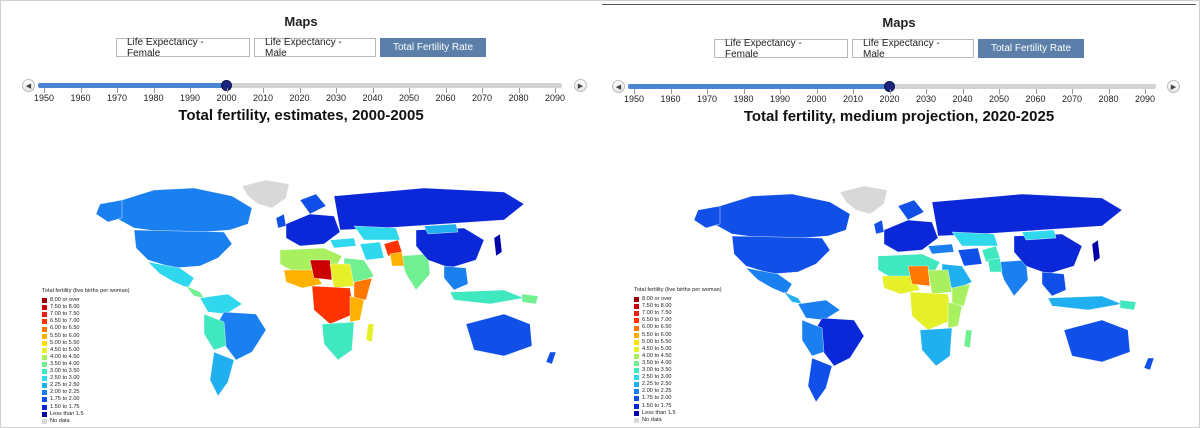 Image resolution: width=1200 pixels, height=428 pixels. What do you see at coordinates (441, 229) in the screenshot?
I see `region-mongolia` at bounding box center [441, 229].